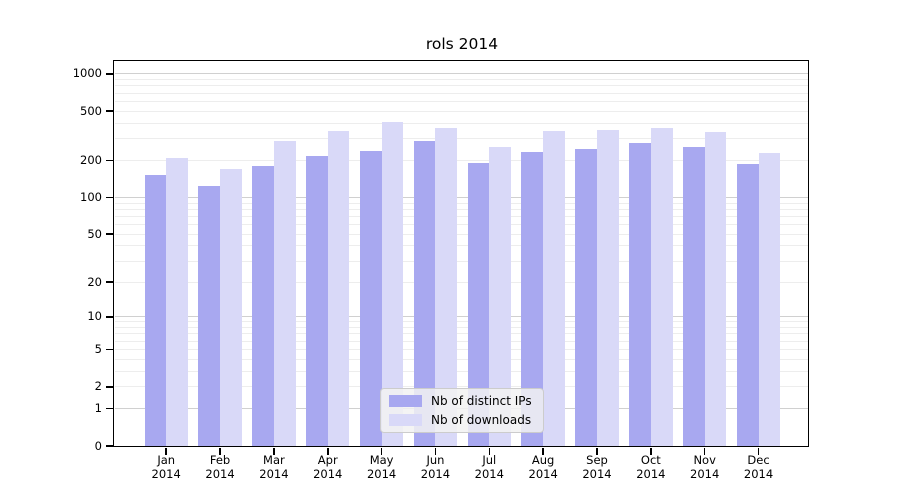  What do you see at coordinates (462, 410) in the screenshot?
I see `legend: Nb of distinct IPs Nb of downloads` at bounding box center [462, 410].